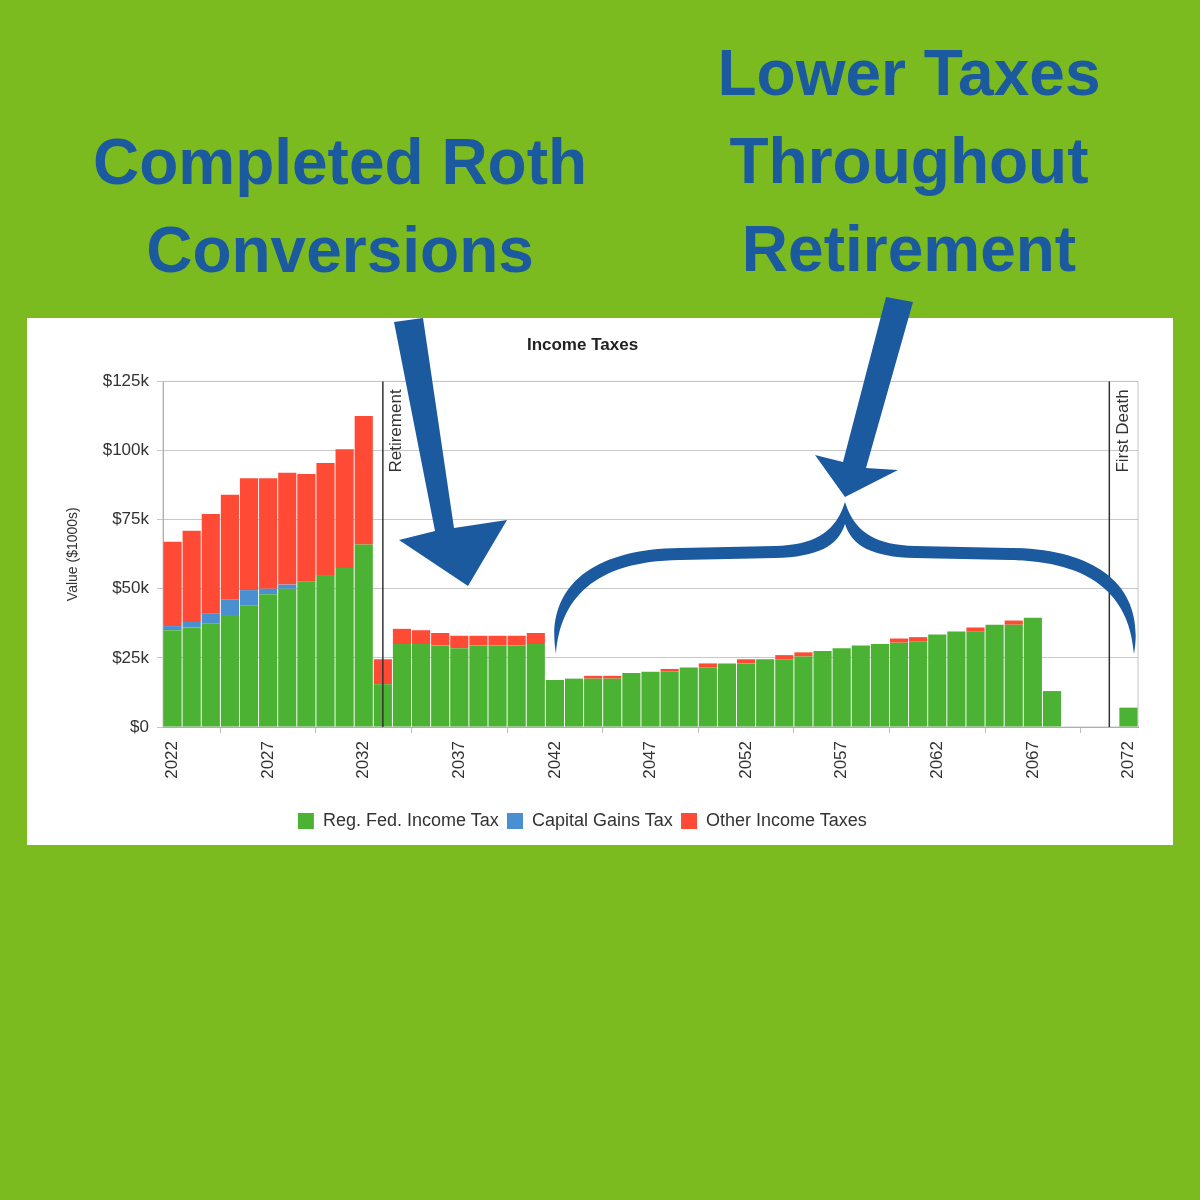 The image size is (1200, 1200). What do you see at coordinates (602, 819) in the screenshot?
I see `legend-label: Capital Gains Tax` at bounding box center [602, 819].